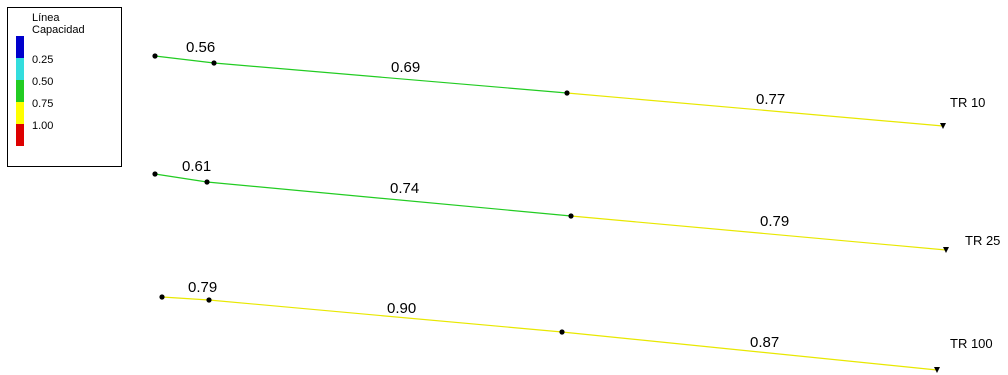 The height and width of the screenshot is (375, 1008). Describe the element at coordinates (58, 30) in the screenshot. I see `legend-subtitle: Capacidad` at that location.